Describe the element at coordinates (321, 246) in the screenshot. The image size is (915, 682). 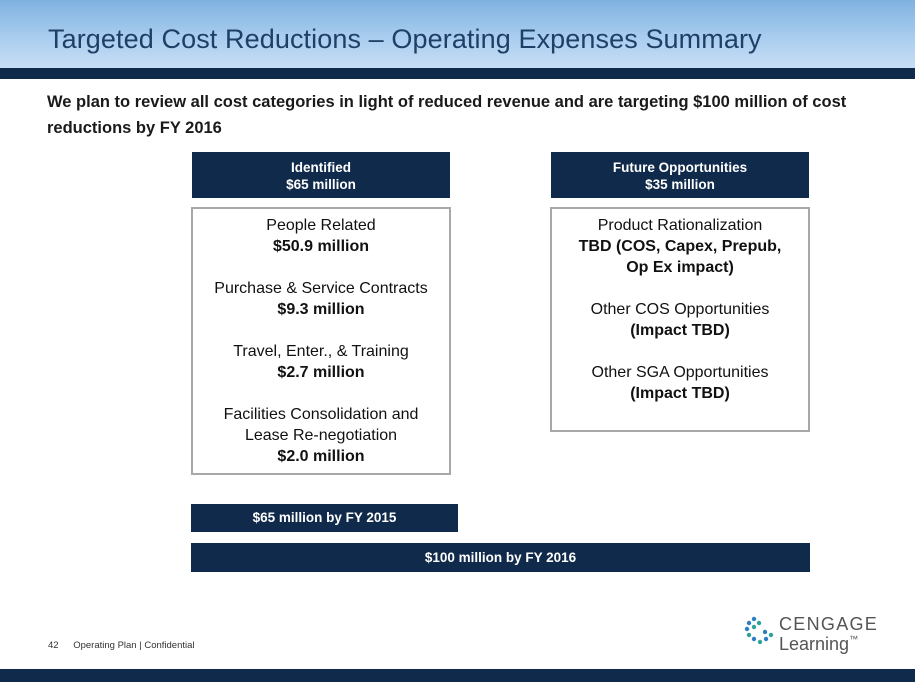
I see `item-value: $50.9 million` at that location.